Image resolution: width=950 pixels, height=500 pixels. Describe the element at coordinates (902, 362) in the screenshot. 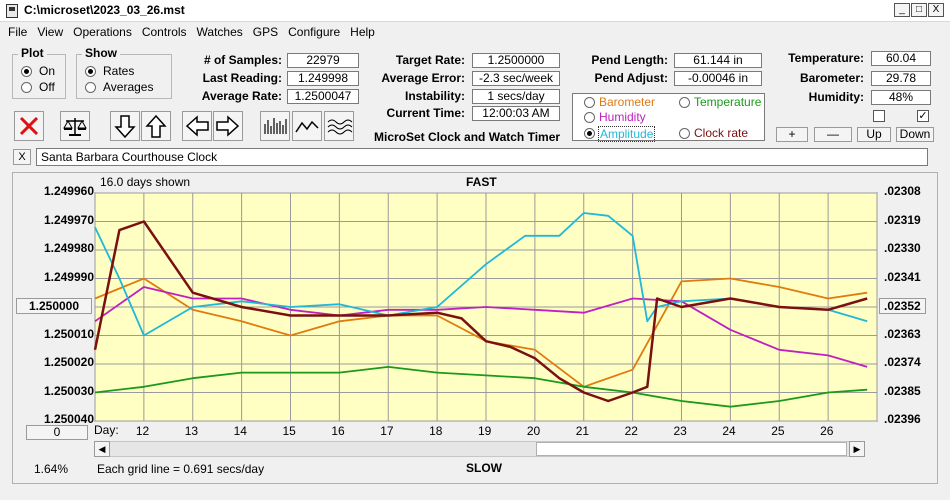

I see `right-axis-tick-label: .02374` at that location.